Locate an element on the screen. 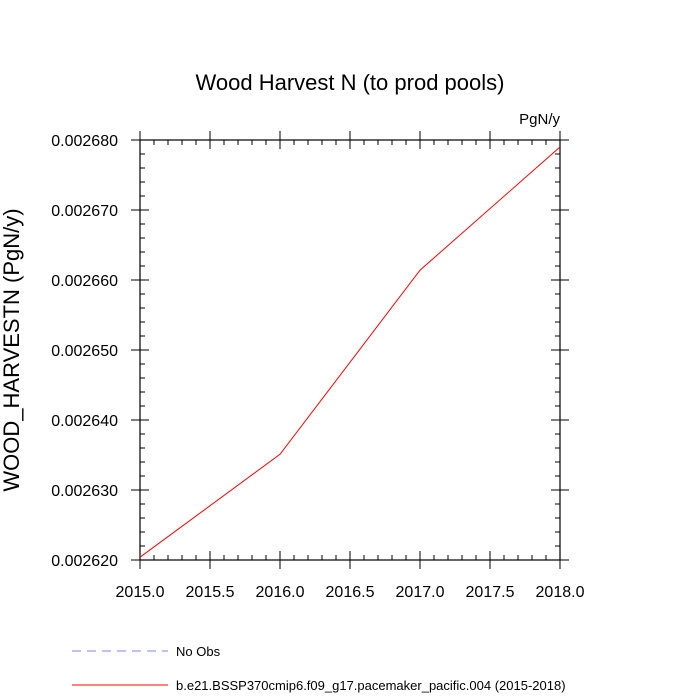 This screenshot has width=700, height=700. y-tick-label: 0.002620 is located at coordinates (84, 561).